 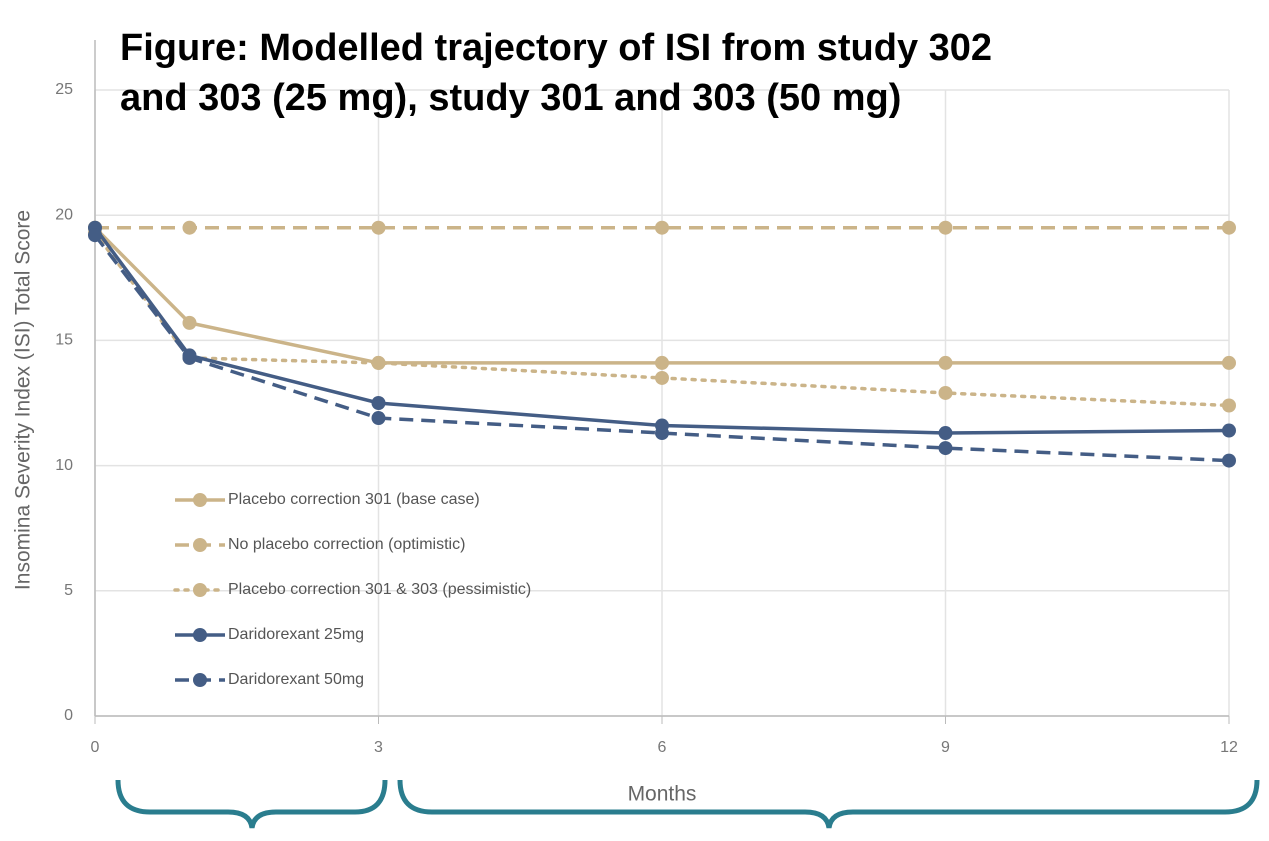 What do you see at coordinates (64, 340) in the screenshot?
I see `y-tick-label: 15` at bounding box center [64, 340].